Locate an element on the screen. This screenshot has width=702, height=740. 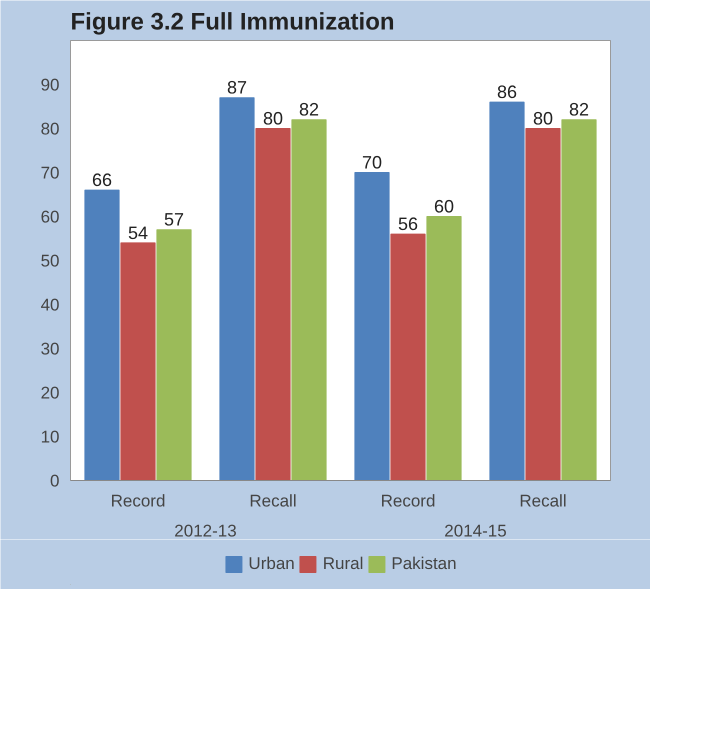
data-label: 57 is located at coordinates (174, 220).